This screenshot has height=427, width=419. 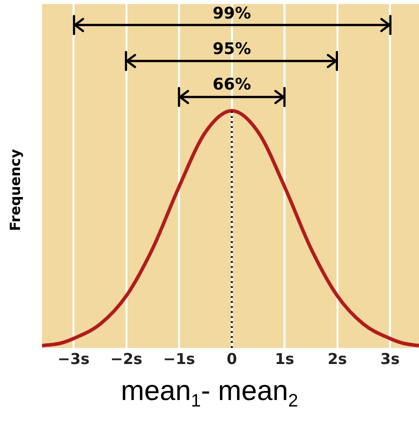 I want to click on x-tick-label: −3s, so click(x=74, y=359).